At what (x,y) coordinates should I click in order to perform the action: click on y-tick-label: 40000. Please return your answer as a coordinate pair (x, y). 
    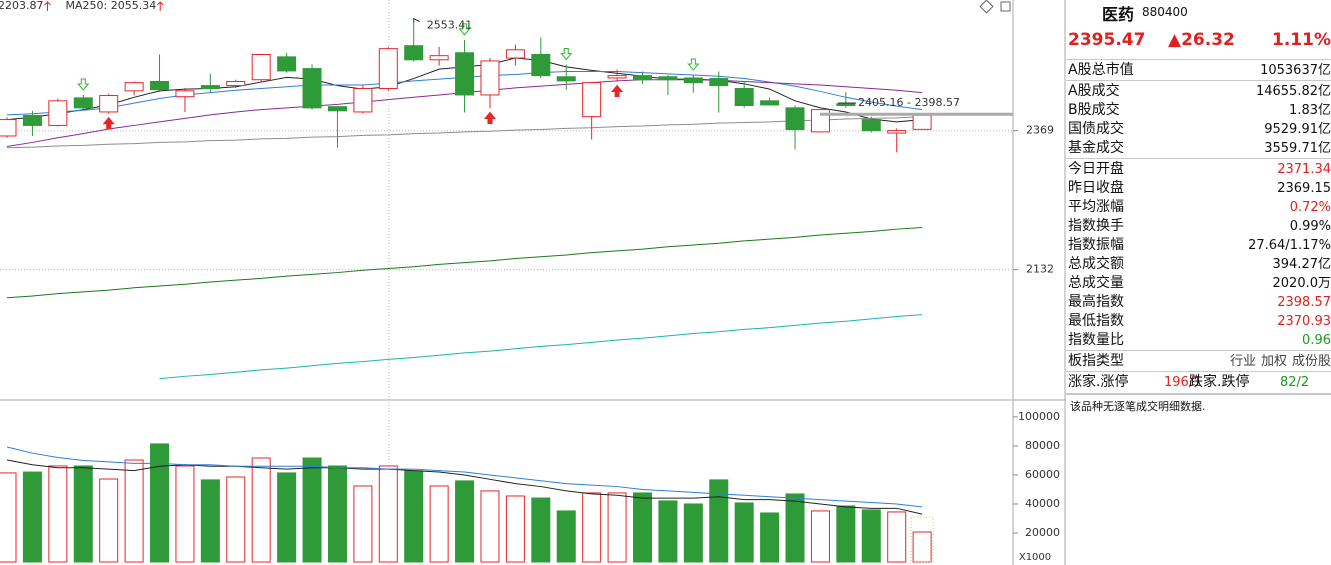
    Looking at the image, I should click on (1042, 503).